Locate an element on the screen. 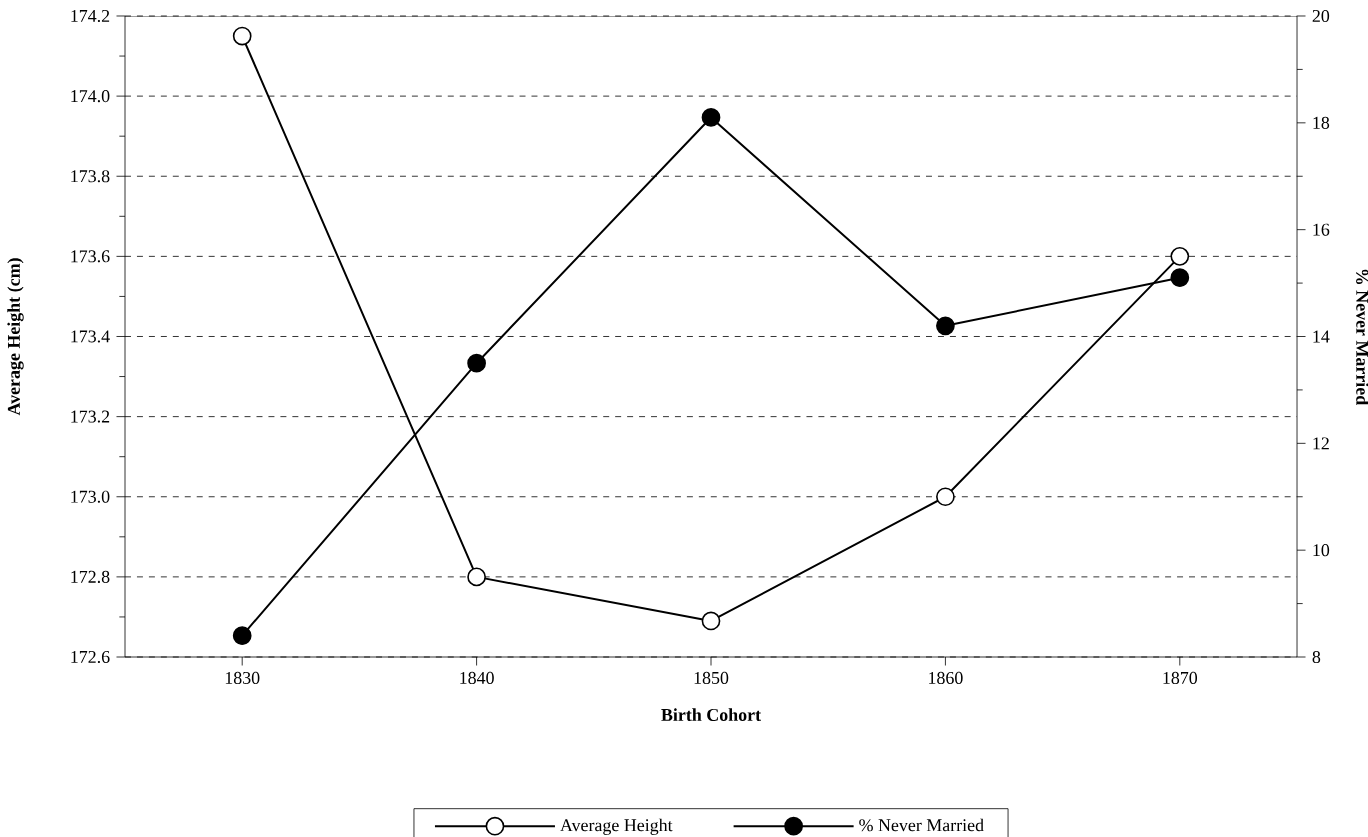 This screenshot has height=837, width=1368. x-axis-title: Birth Cohort is located at coordinates (711, 714).